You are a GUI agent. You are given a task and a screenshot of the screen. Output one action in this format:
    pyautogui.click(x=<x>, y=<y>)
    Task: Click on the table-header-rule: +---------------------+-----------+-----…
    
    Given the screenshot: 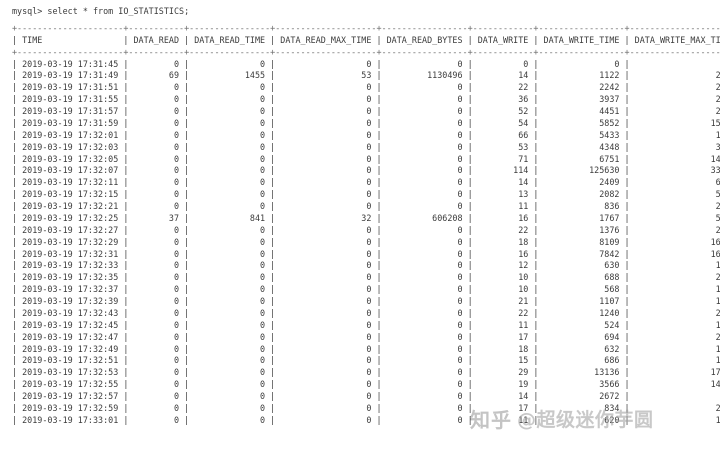 What is the action you would take?
    pyautogui.click(x=366, y=51)
    